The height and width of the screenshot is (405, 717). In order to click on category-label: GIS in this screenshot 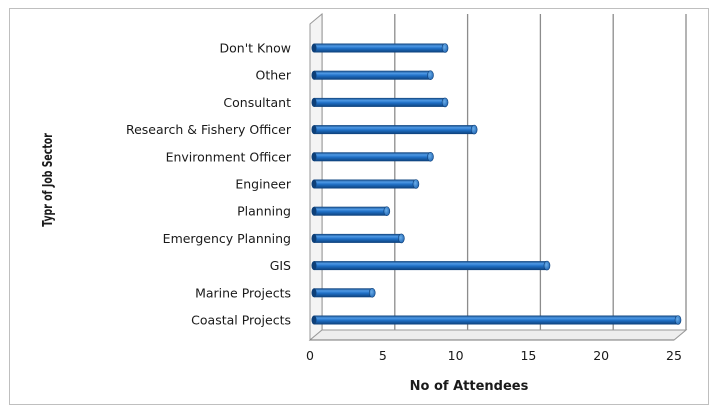, I will do `click(280, 265)`.